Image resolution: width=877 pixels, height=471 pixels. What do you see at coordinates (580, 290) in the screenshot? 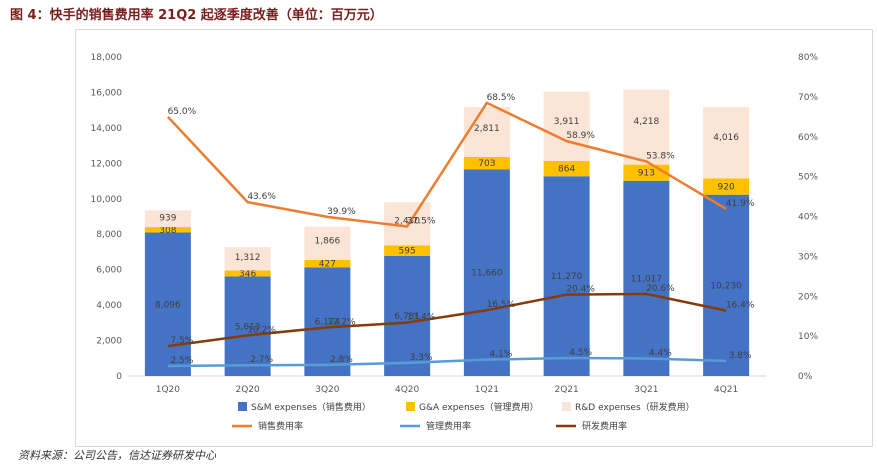
I see `line-value-label: 20.4%` at bounding box center [580, 290].